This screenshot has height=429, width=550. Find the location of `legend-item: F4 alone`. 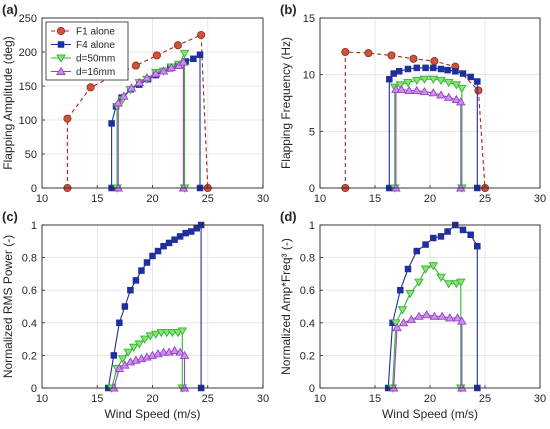

legend-item: F4 alone is located at coordinates (83, 45).